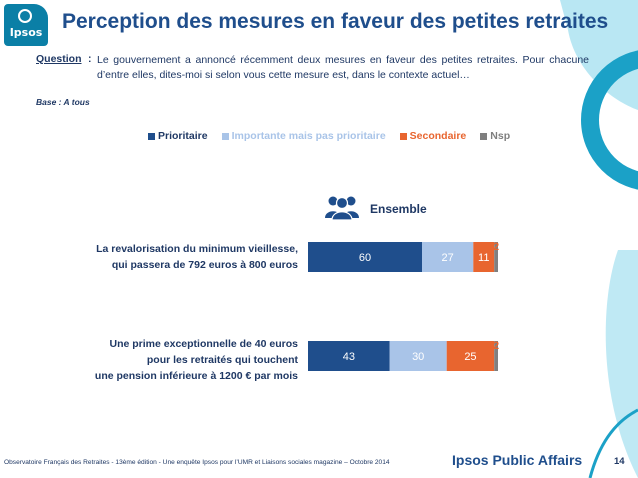 Image resolution: width=638 pixels, height=478 pixels. What do you see at coordinates (26, 32) in the screenshot?
I see `logo-text: Ipsos` at bounding box center [26, 32].